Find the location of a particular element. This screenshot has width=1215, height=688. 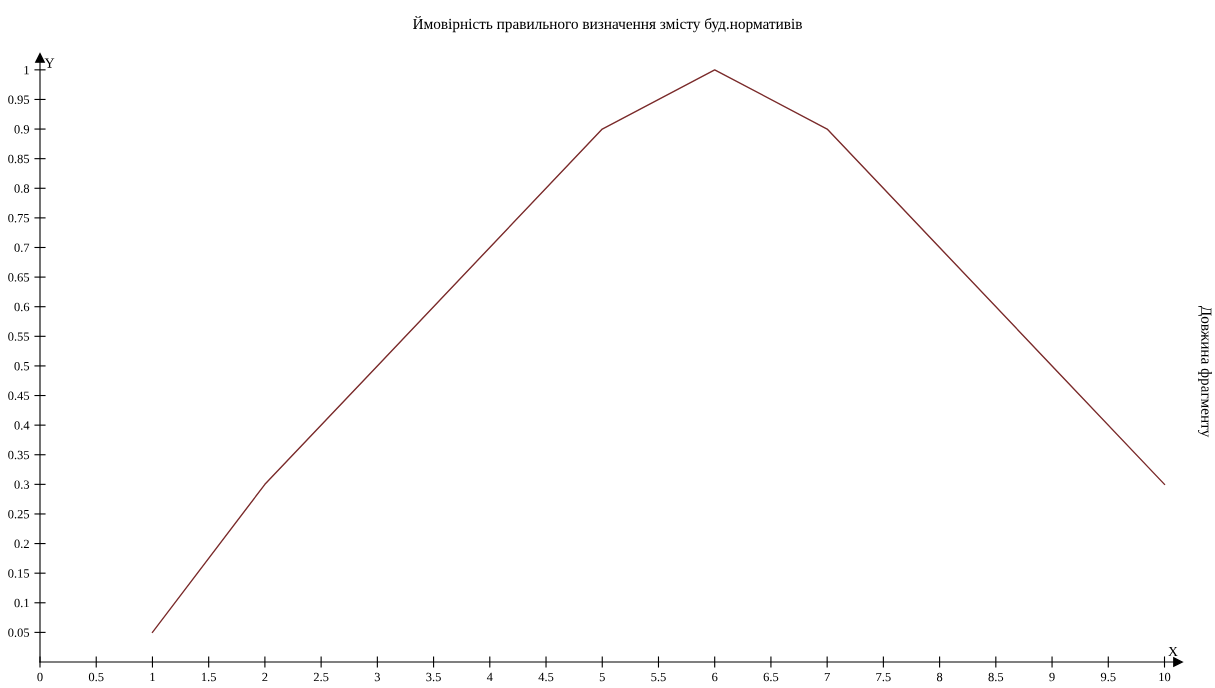

x-tick-label: 2 is located at coordinates (265, 677).